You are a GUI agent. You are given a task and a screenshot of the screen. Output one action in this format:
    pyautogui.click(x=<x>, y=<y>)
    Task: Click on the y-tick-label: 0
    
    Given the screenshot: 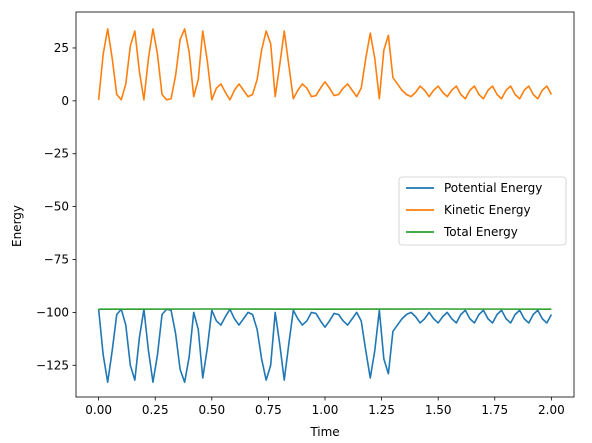 What is the action you would take?
    pyautogui.click(x=65, y=101)
    